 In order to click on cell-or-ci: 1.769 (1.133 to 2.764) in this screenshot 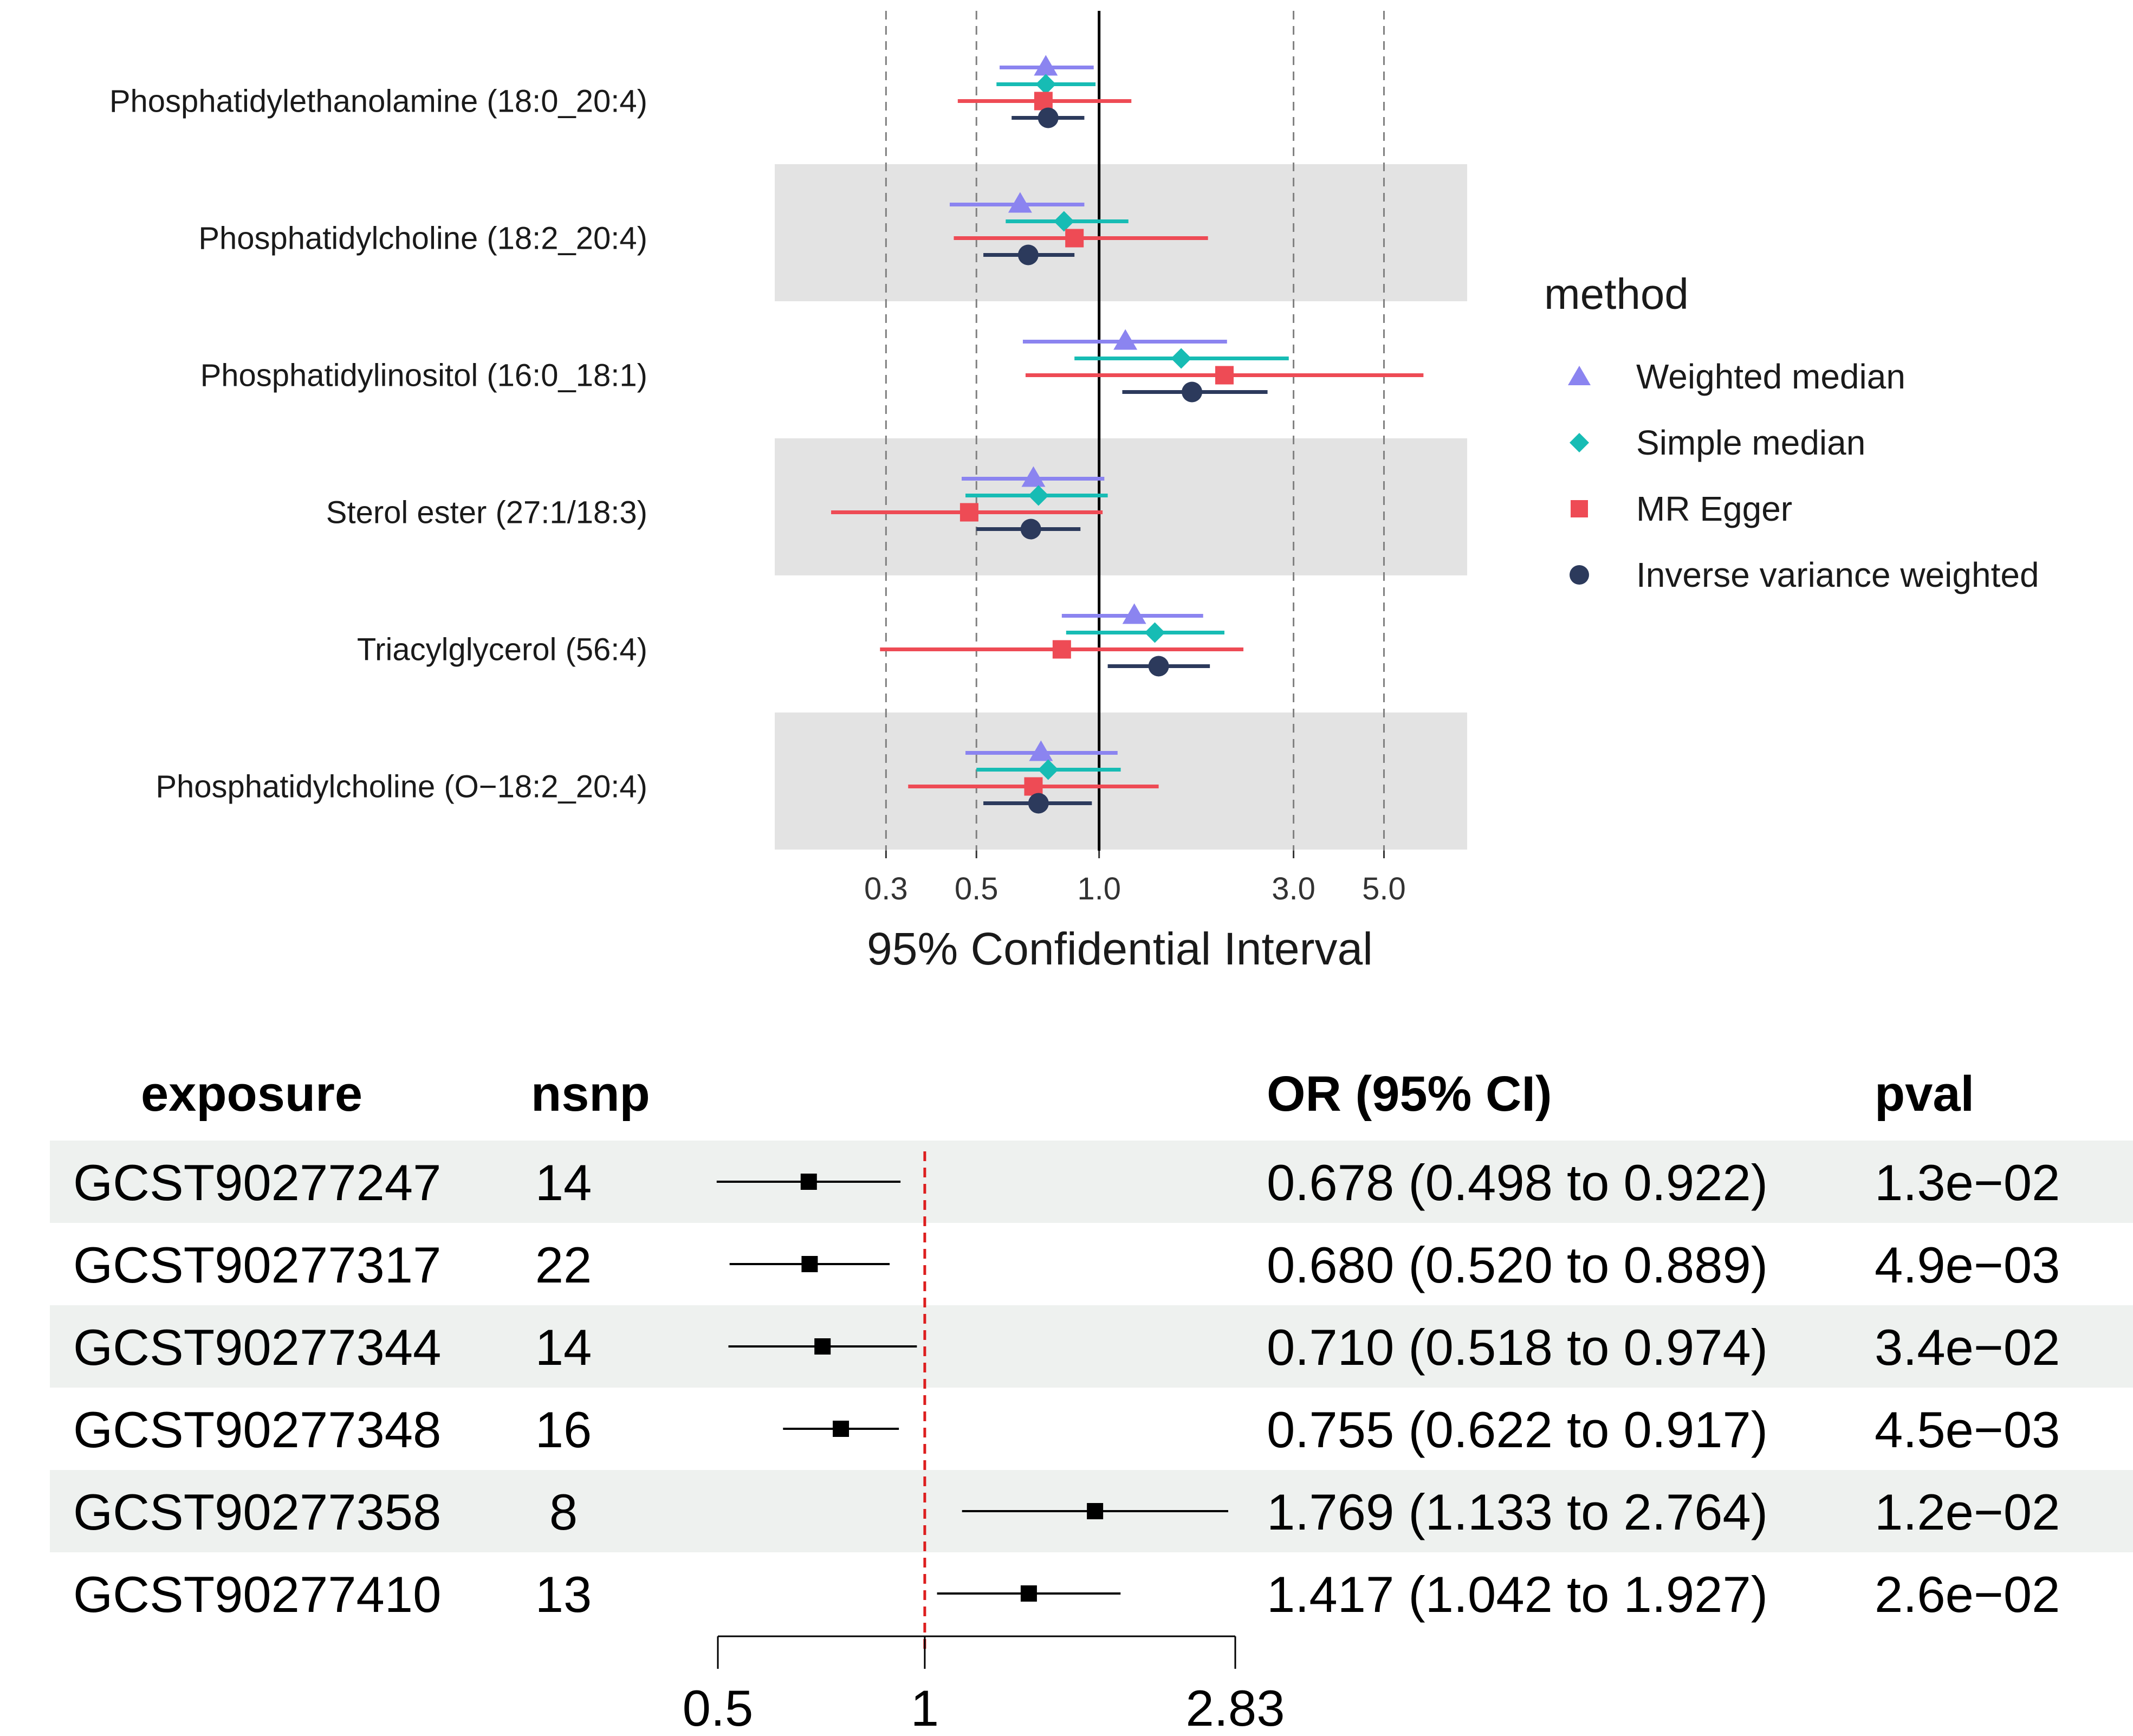, I will do `click(1517, 1512)`.